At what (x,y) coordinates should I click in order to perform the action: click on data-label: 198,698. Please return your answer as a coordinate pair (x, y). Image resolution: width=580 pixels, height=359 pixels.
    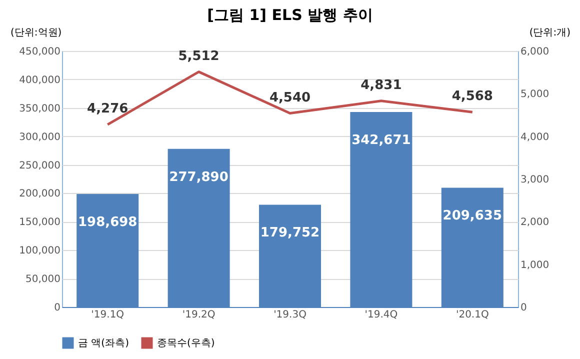
    Looking at the image, I should click on (108, 222).